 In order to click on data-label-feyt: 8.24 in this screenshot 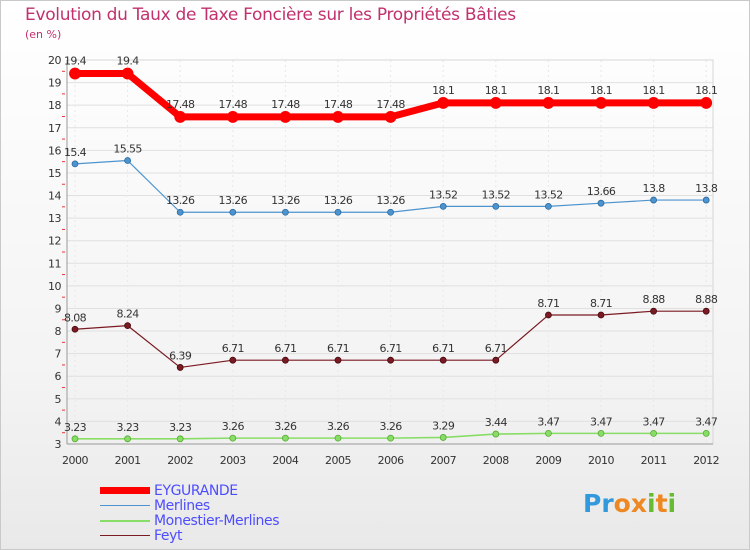, I will do `click(128, 314)`.